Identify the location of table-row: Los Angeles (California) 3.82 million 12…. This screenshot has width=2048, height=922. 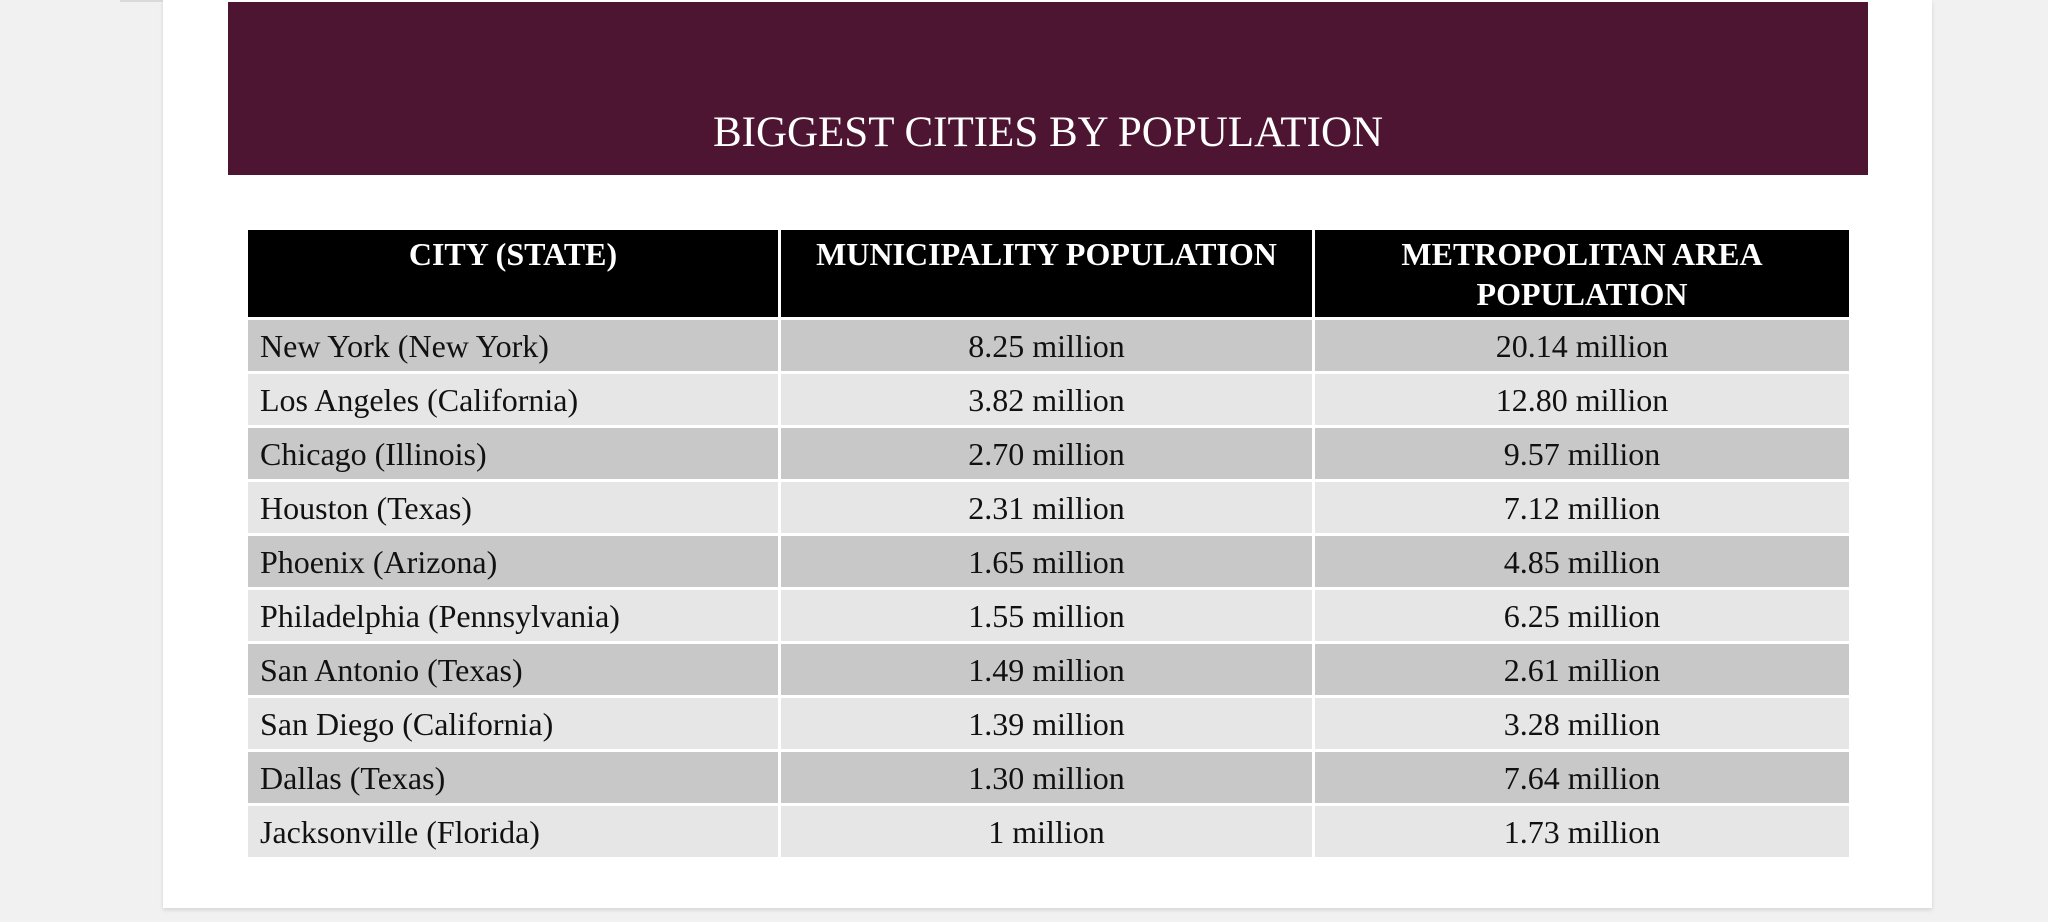
(1048, 401).